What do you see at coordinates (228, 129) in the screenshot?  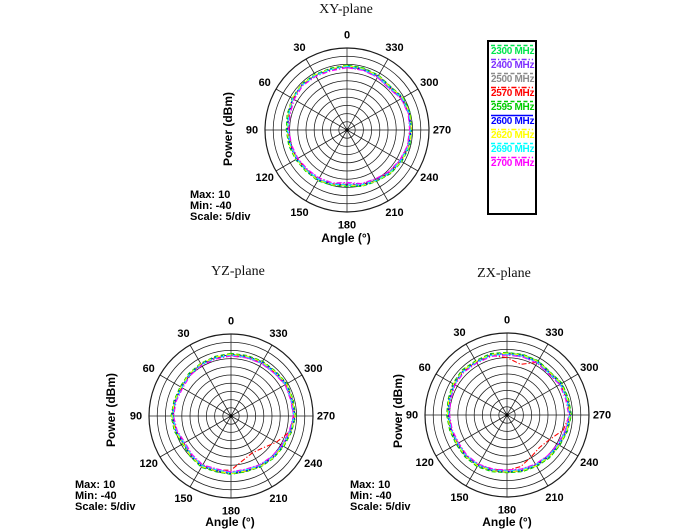 I see `xy-power-axis-label: Power (dBm)` at bounding box center [228, 129].